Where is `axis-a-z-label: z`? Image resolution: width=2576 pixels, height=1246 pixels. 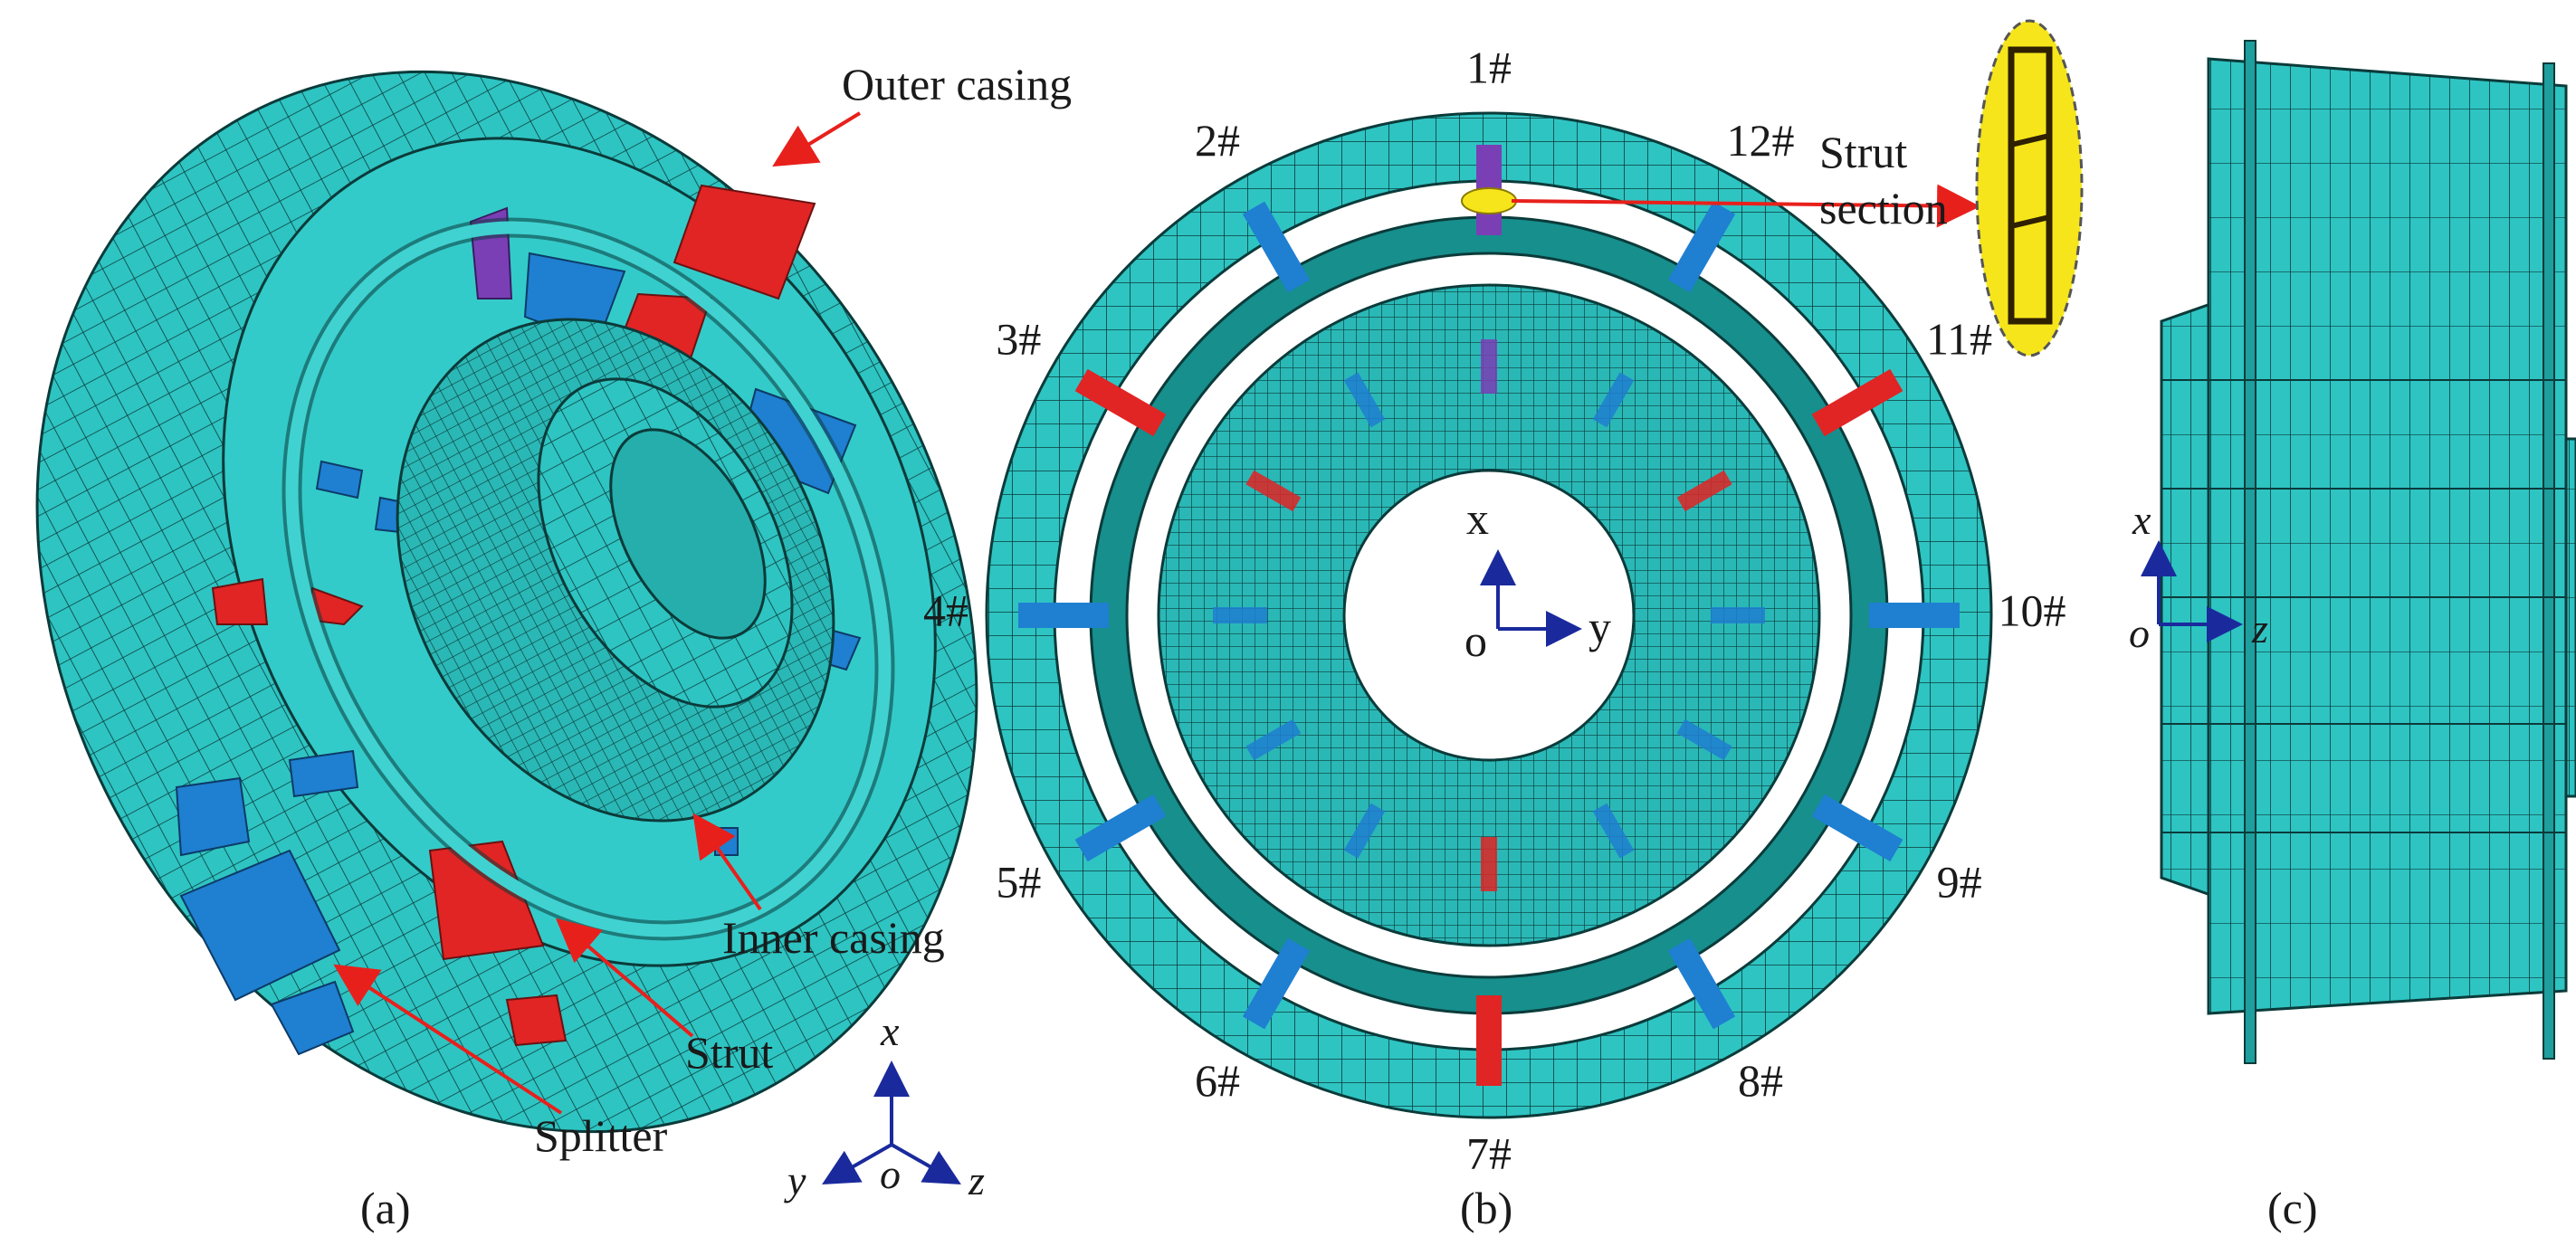
axis-a-z-label: z is located at coordinates (977, 1180).